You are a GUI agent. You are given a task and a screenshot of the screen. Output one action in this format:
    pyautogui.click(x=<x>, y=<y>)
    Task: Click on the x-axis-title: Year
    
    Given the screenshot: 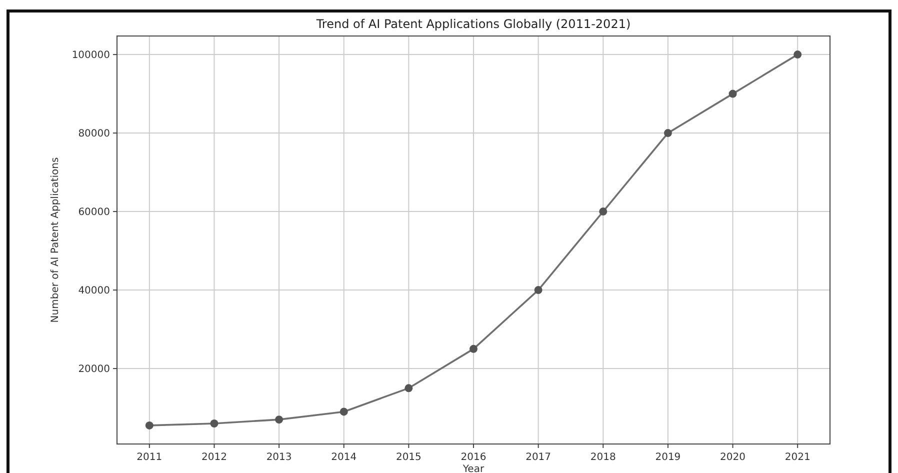 What is the action you would take?
    pyautogui.click(x=473, y=468)
    